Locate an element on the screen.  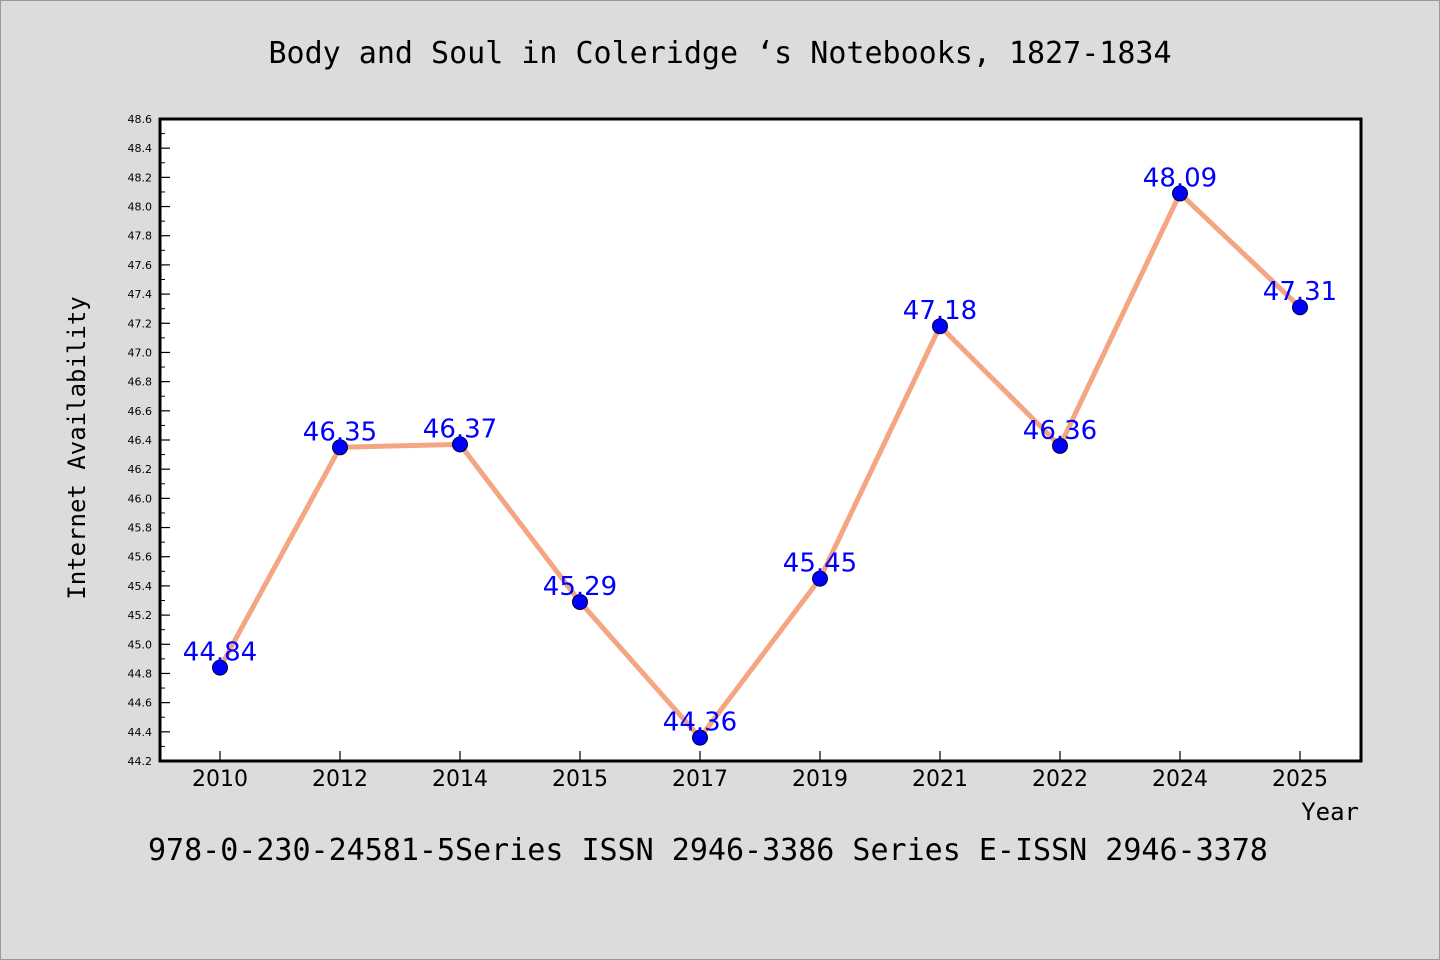
y-tick-label: 45.6 is located at coordinates (140, 557).